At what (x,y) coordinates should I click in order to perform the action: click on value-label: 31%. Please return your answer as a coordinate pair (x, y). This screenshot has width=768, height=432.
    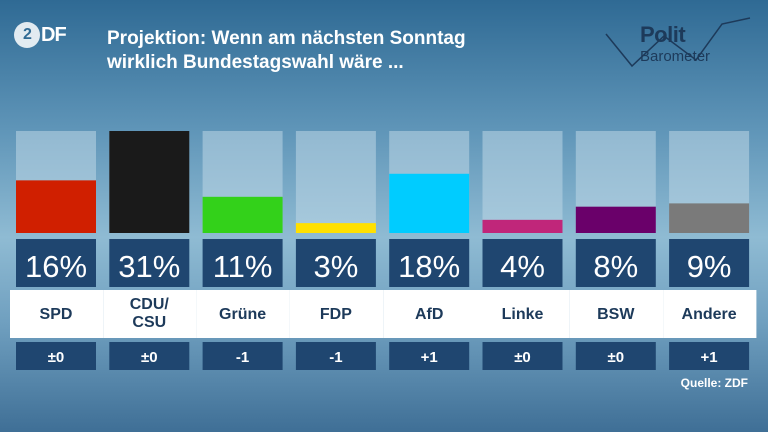
    Looking at the image, I should click on (149, 266).